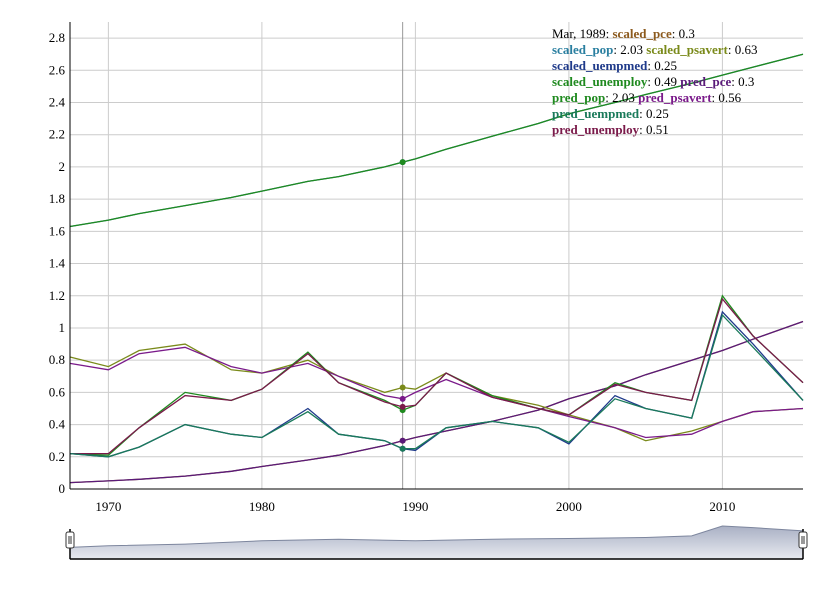 The height and width of the screenshot is (589, 831). What do you see at coordinates (803, 540) in the screenshot?
I see `range-handle-right` at bounding box center [803, 540].